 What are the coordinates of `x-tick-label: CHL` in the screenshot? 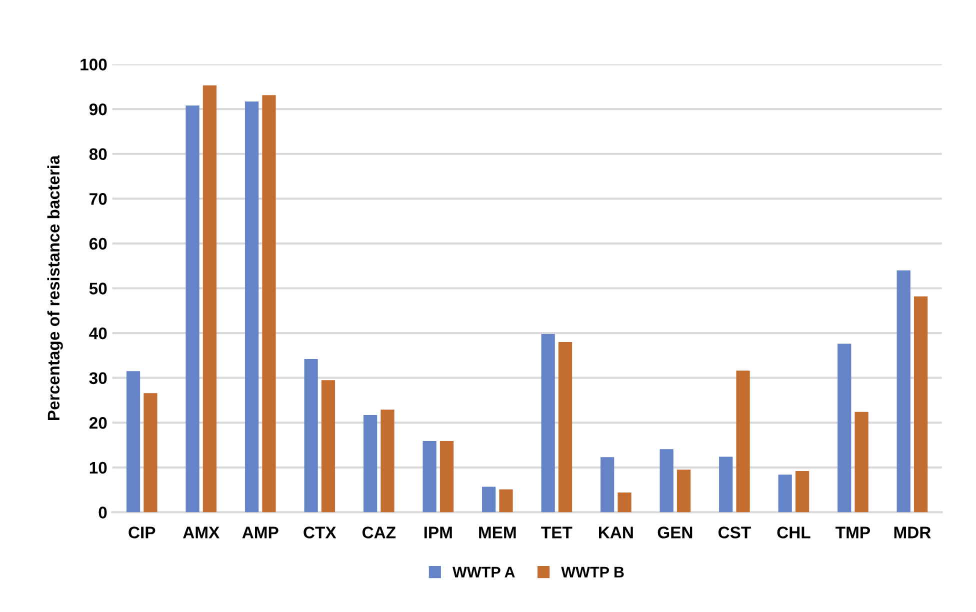 It's located at (793, 532).